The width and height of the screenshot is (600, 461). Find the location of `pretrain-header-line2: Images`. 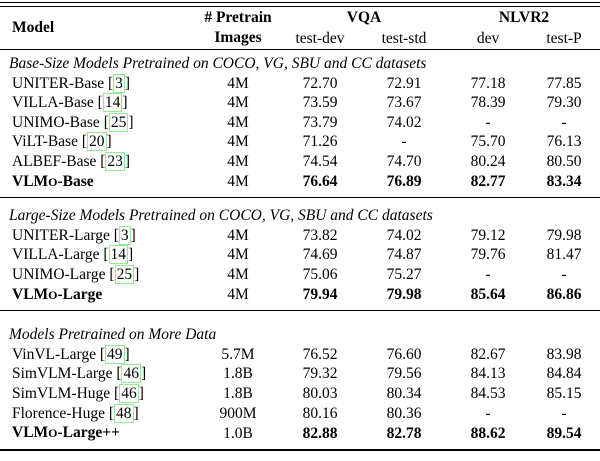

pretrain-header-line2: Images is located at coordinates (238, 37).